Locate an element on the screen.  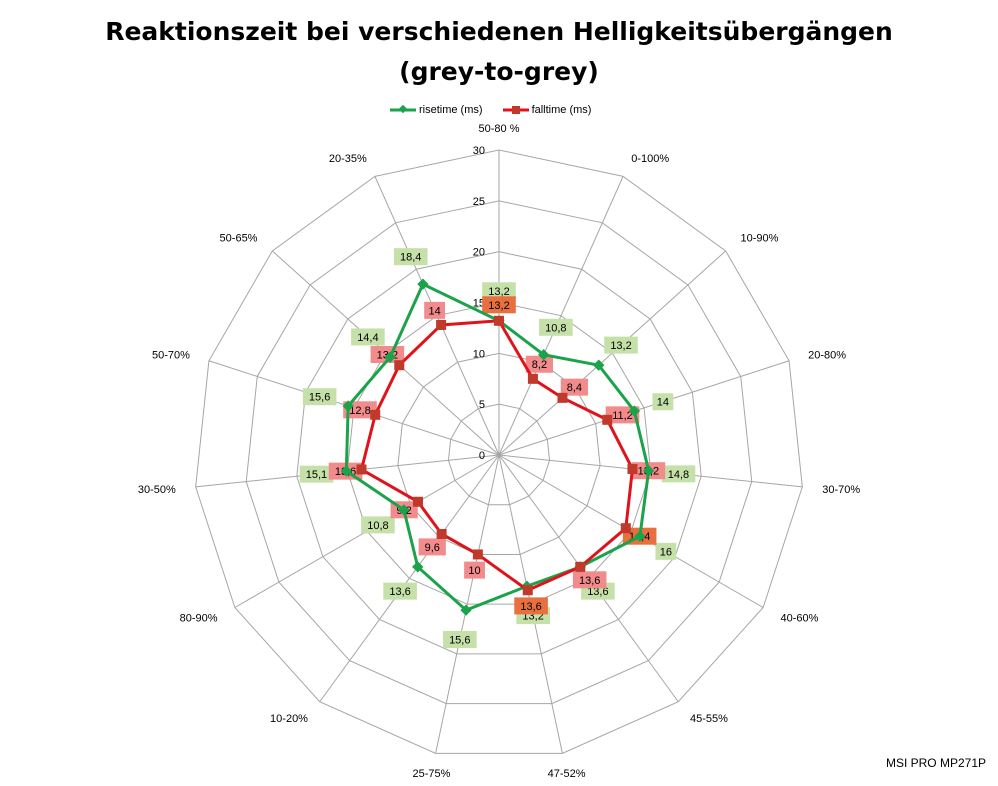
legend-label-falltime: falltime (ms) is located at coordinates (561, 110).